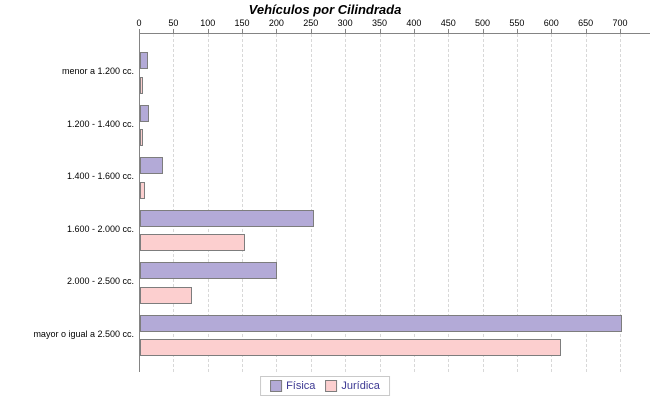 The width and height of the screenshot is (650, 400). Describe the element at coordinates (193, 242) in the screenshot. I see `bar-s1-c3` at that location.